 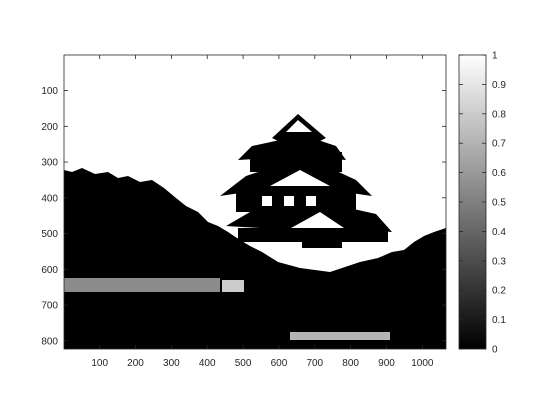 What do you see at coordinates (499, 203) in the screenshot?
I see `colorbar-tick-label: 0.5` at bounding box center [499, 203].